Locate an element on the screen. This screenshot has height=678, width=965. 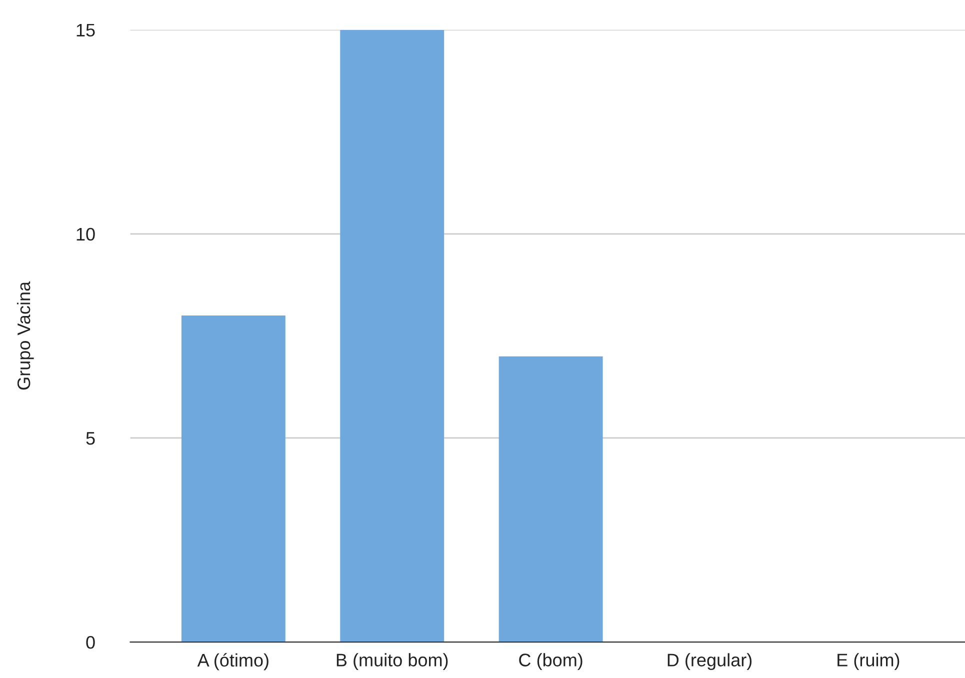
x-tick-label: D (regular) is located at coordinates (710, 661).